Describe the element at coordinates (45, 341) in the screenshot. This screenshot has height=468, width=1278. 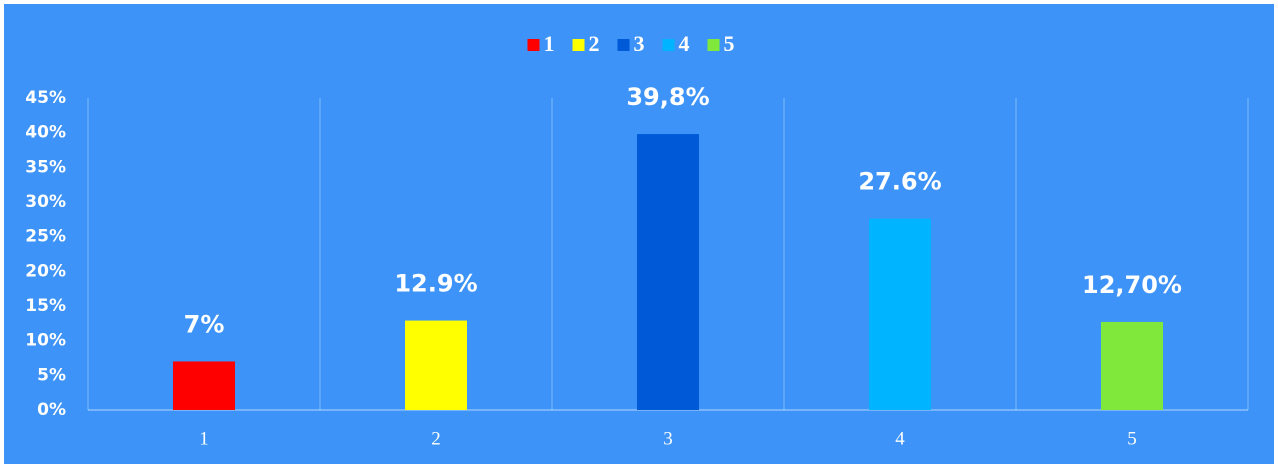
I see `y-tick-label: 10%` at that location.